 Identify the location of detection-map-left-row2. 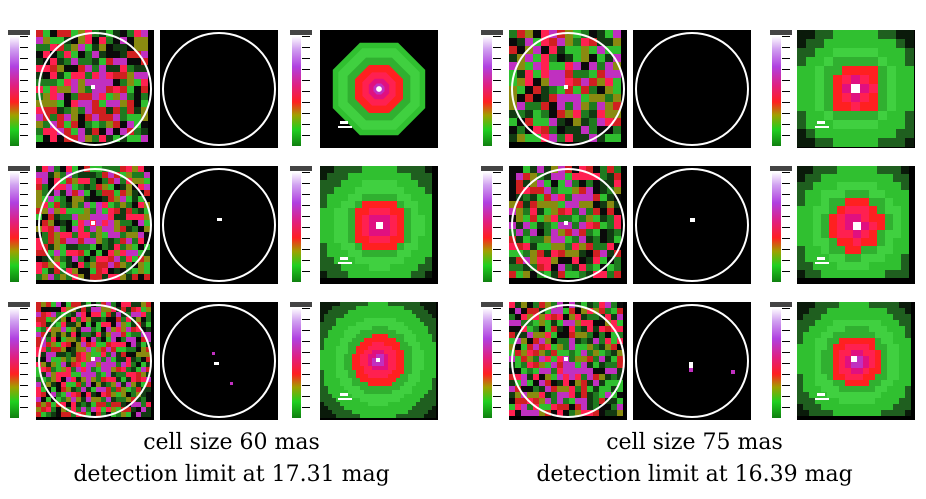
(219, 225).